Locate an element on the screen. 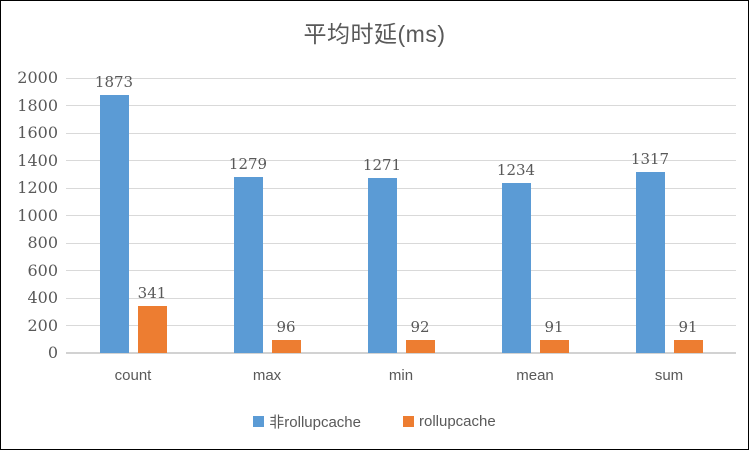 The width and height of the screenshot is (749, 450). category-label-sum: sum is located at coordinates (669, 375).